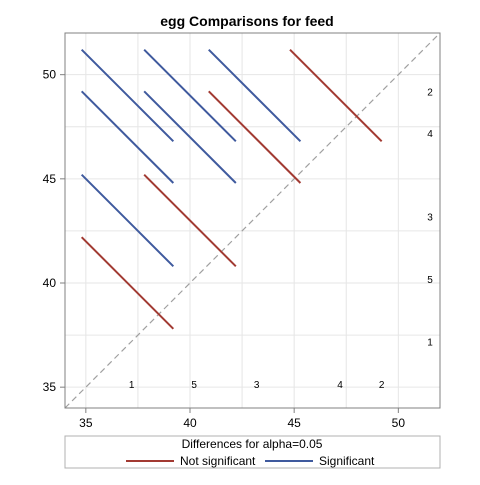 This screenshot has width=480, height=485. Describe the element at coordinates (132, 385) in the screenshot. I see `level-label-bottom: 1` at that location.